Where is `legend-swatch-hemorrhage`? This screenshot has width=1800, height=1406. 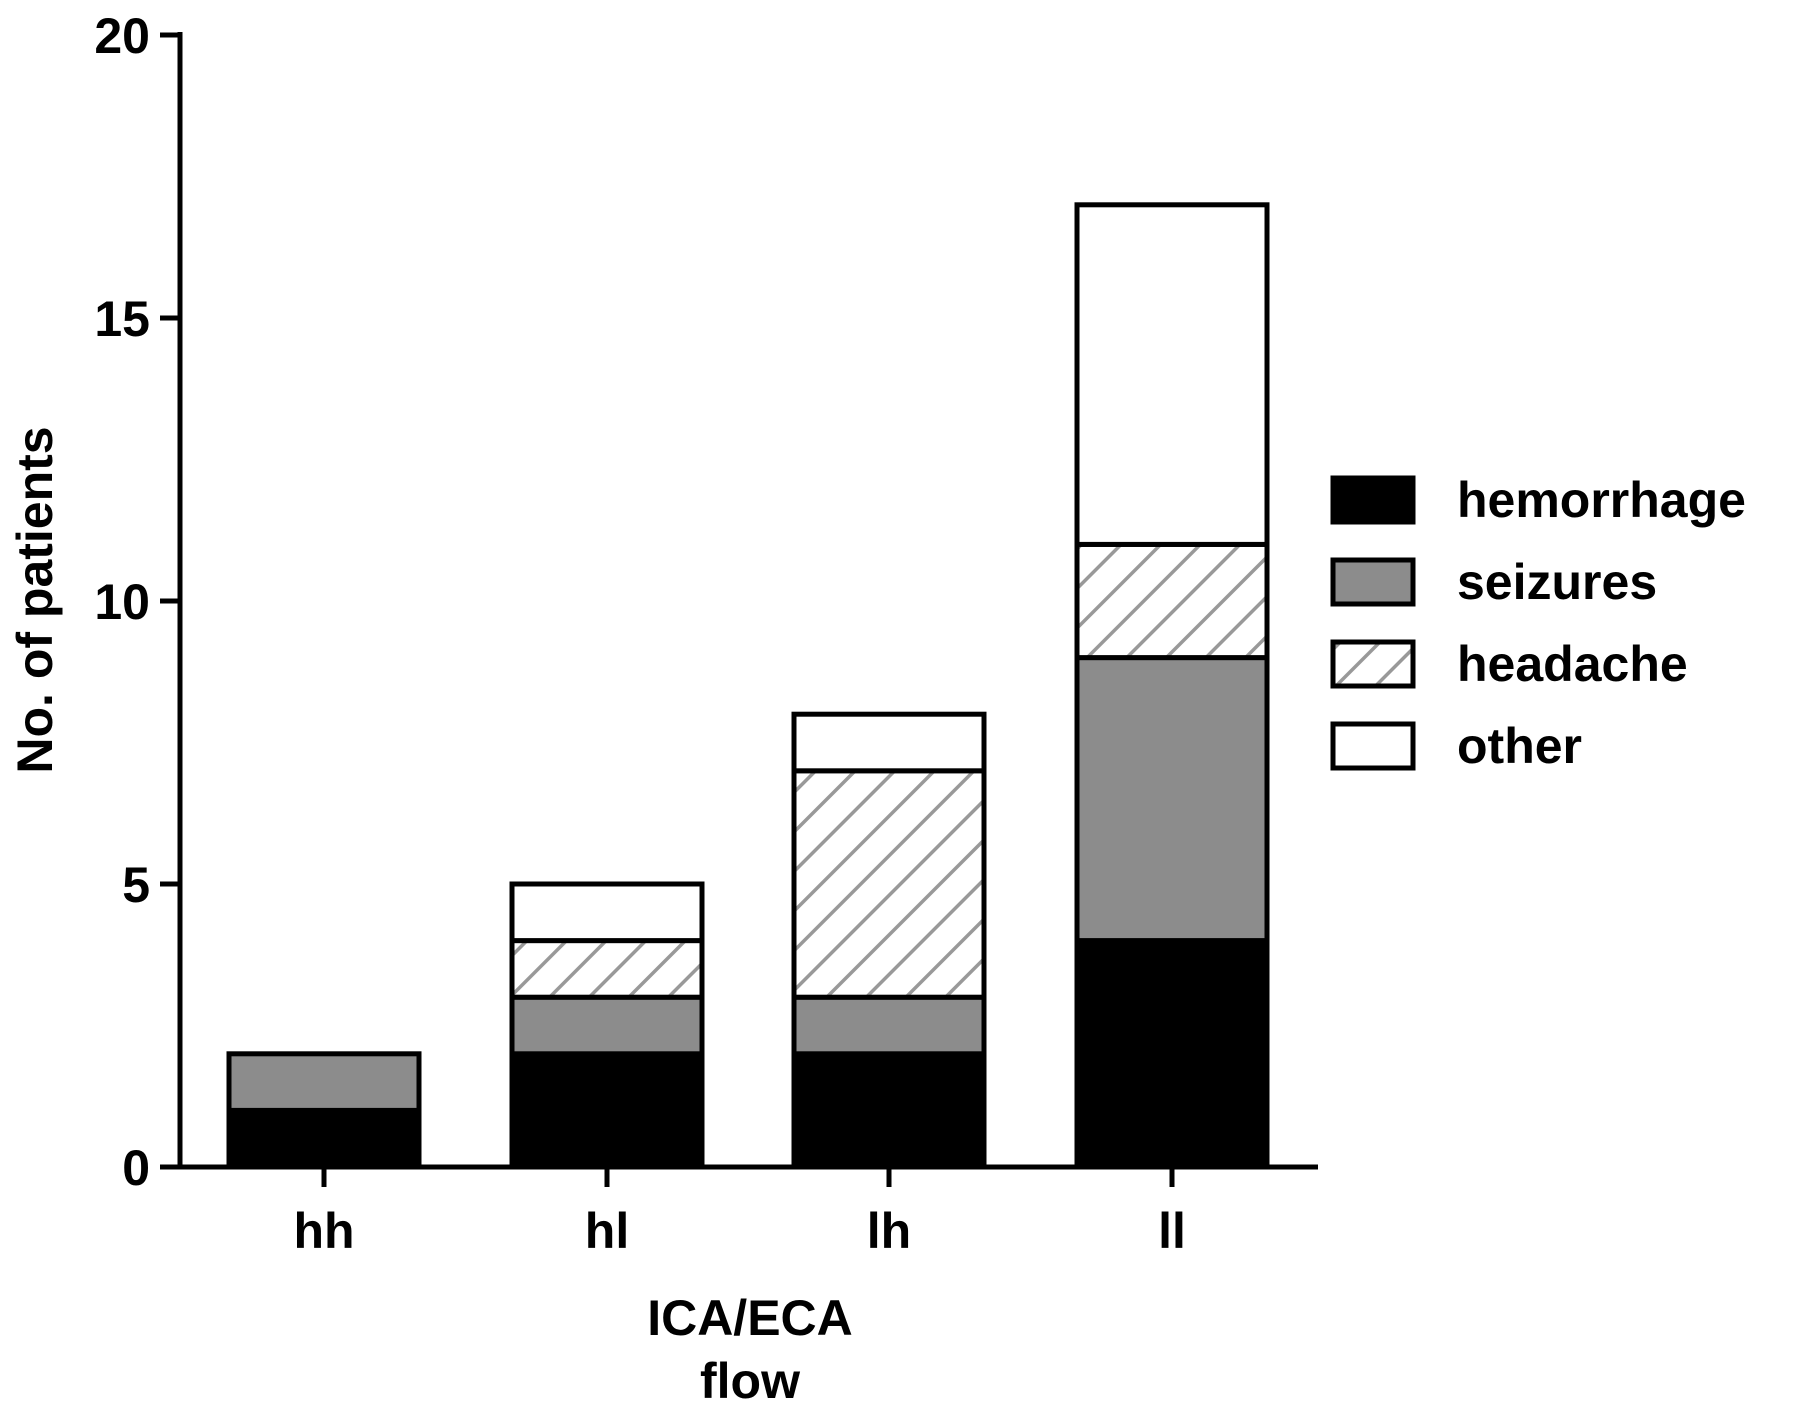
legend-swatch-hemorrhage is located at coordinates (1373, 500).